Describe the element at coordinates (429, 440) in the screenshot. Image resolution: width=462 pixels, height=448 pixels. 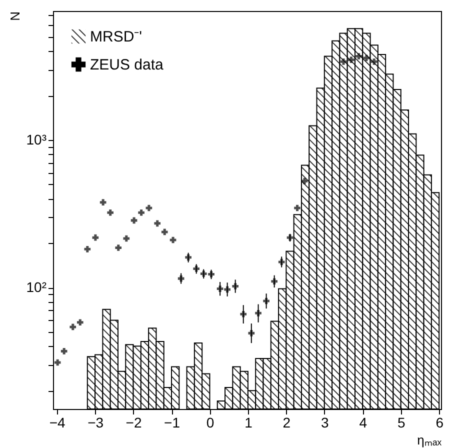
I see `x-axis-title: ηₘₐₓ` at that location.